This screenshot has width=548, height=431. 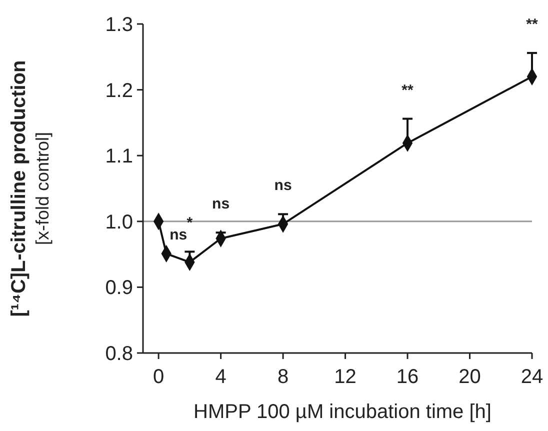 I want to click on y-axis-title: [¹⁴C]L-citrulline production [x-fold control], so click(x=30, y=188).